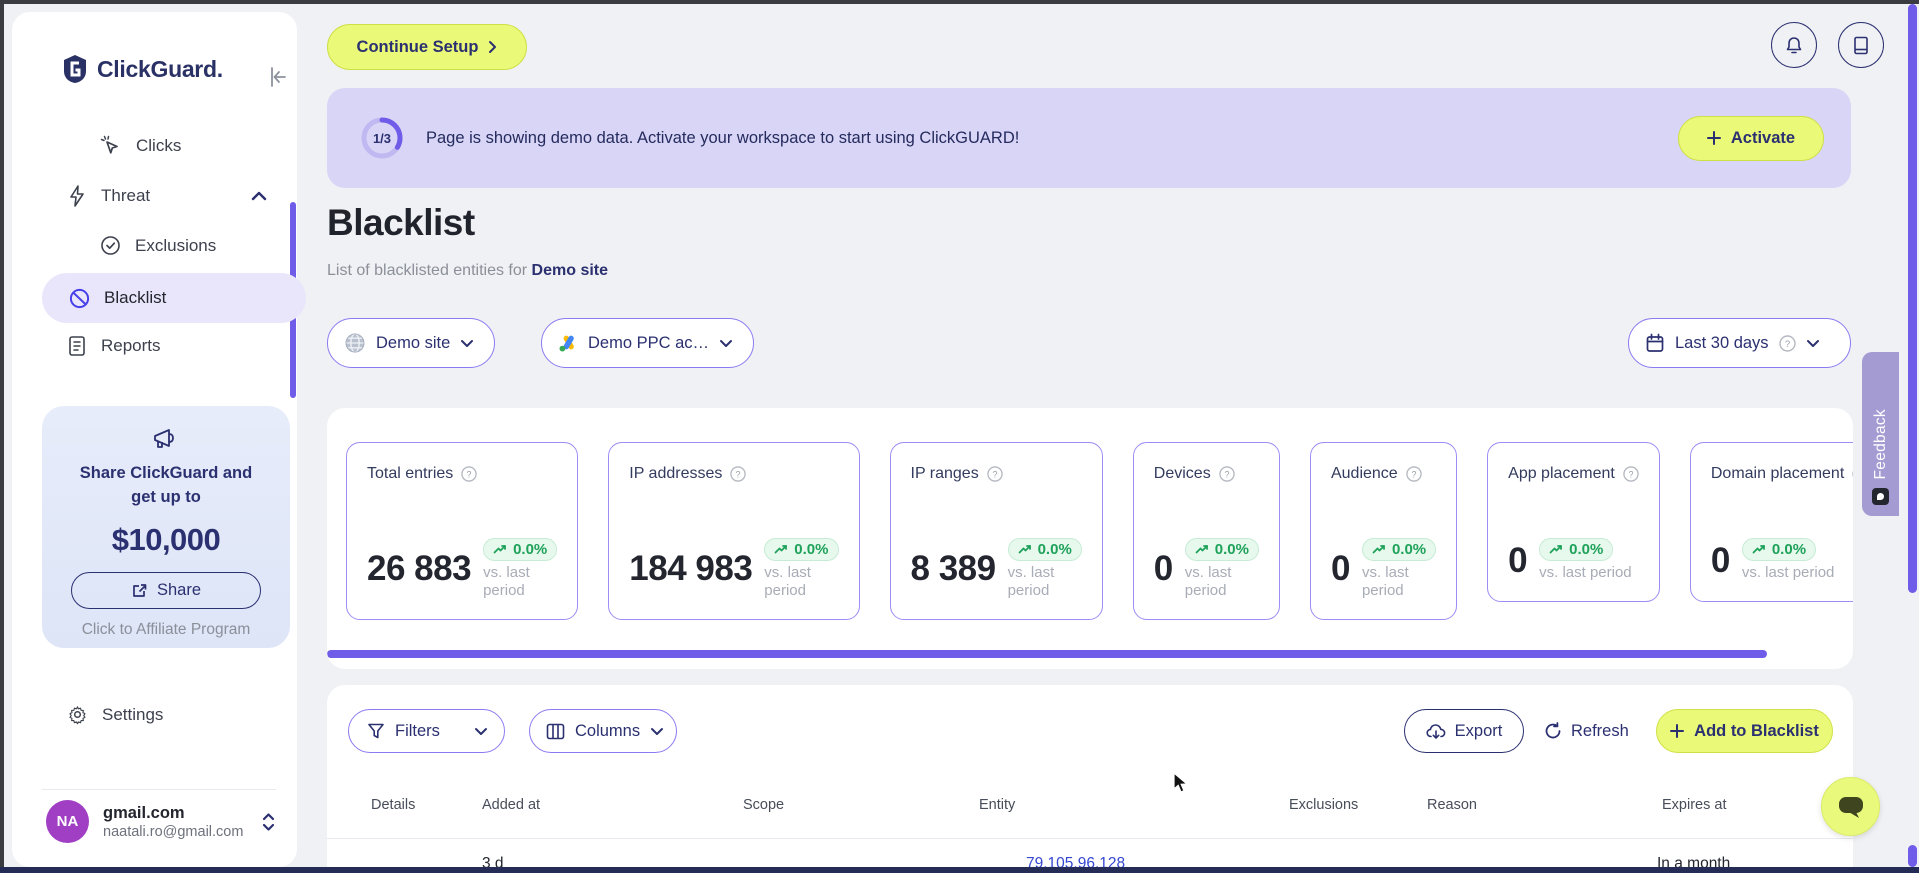 The image size is (1919, 873). What do you see at coordinates (1880, 443) in the screenshot?
I see `feedback-label: Feedback` at bounding box center [1880, 443].